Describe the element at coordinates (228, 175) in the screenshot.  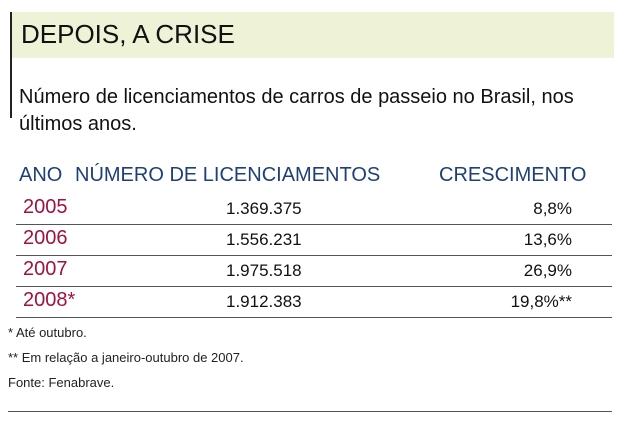
I see `header-numero: NÚMERO DE LICENCIAMENTOS` at that location.